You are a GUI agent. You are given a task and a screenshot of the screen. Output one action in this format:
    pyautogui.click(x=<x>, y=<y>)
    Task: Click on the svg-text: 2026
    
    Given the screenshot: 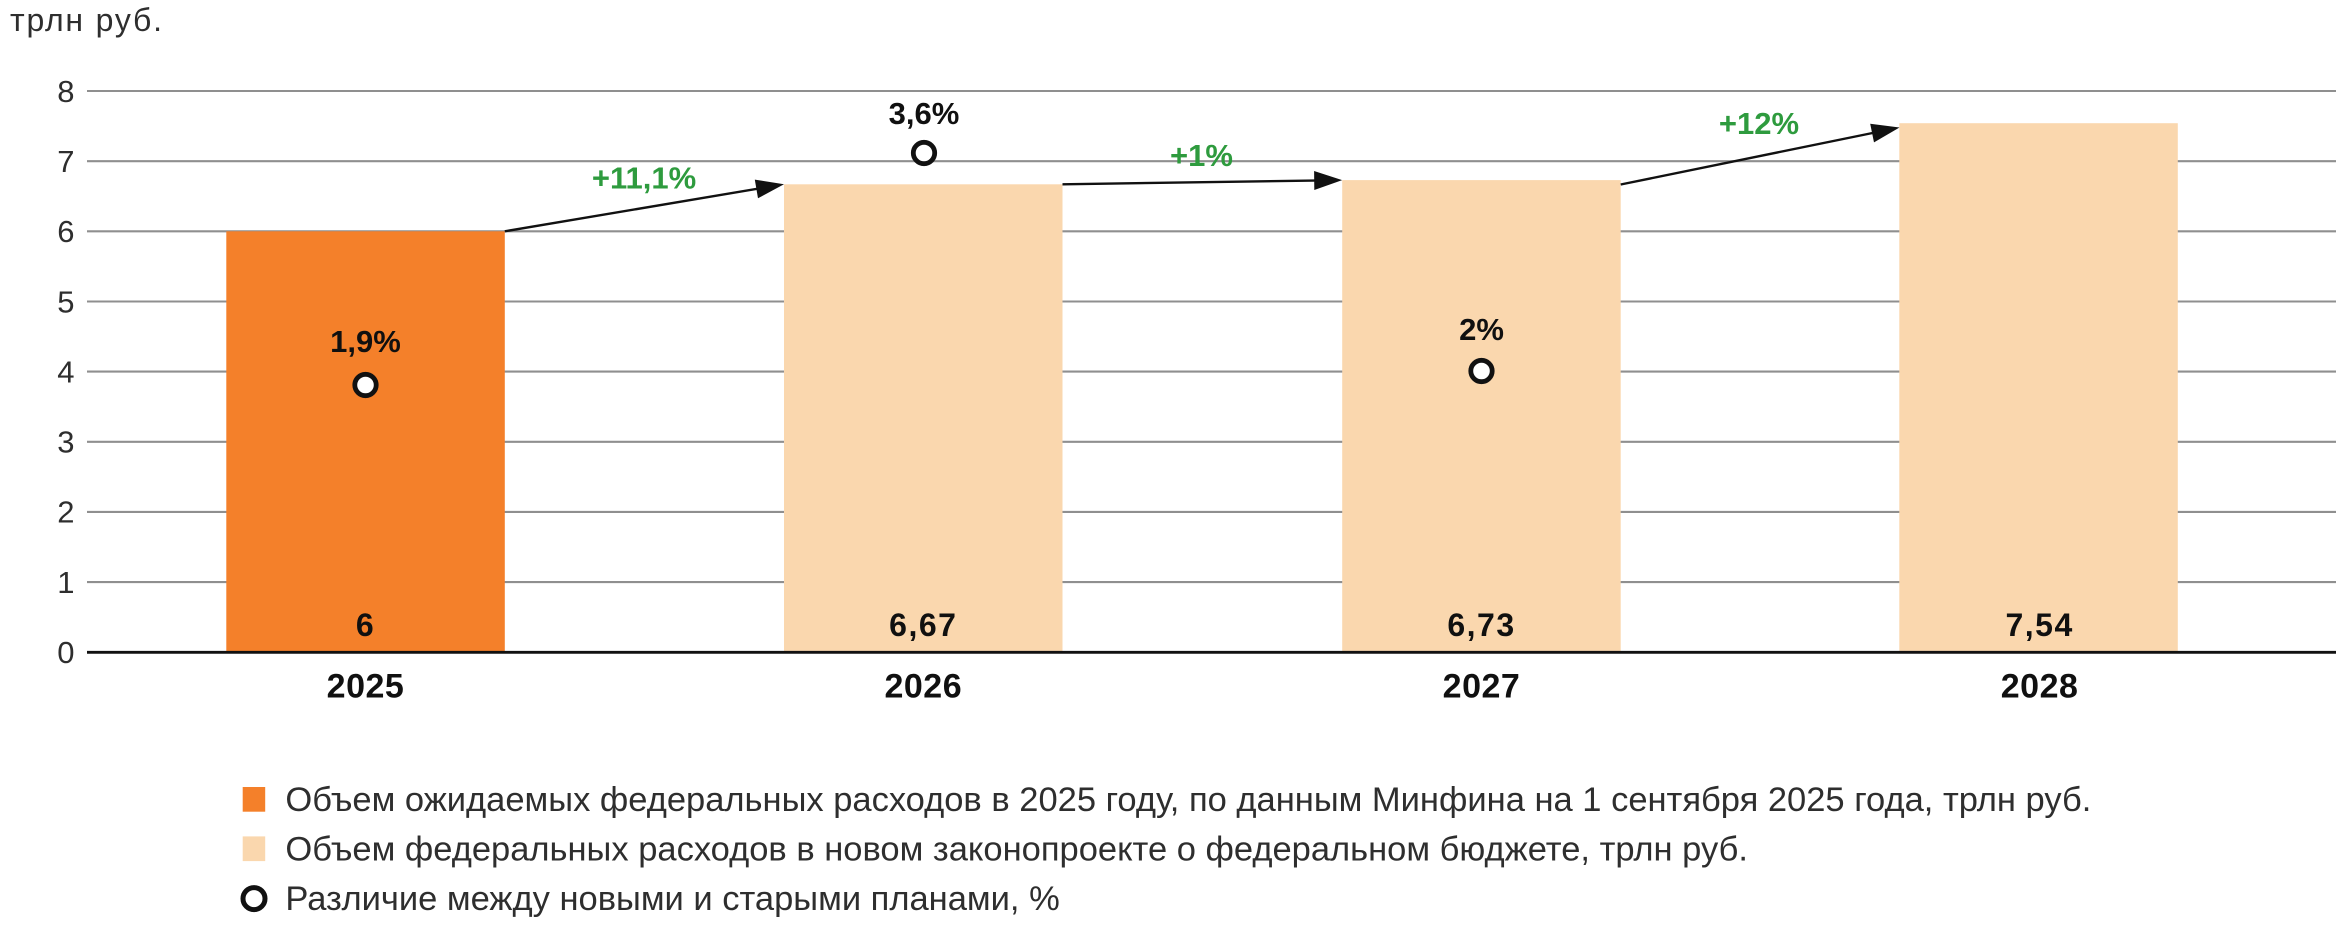 What is the action you would take?
    pyautogui.click(x=923, y=686)
    